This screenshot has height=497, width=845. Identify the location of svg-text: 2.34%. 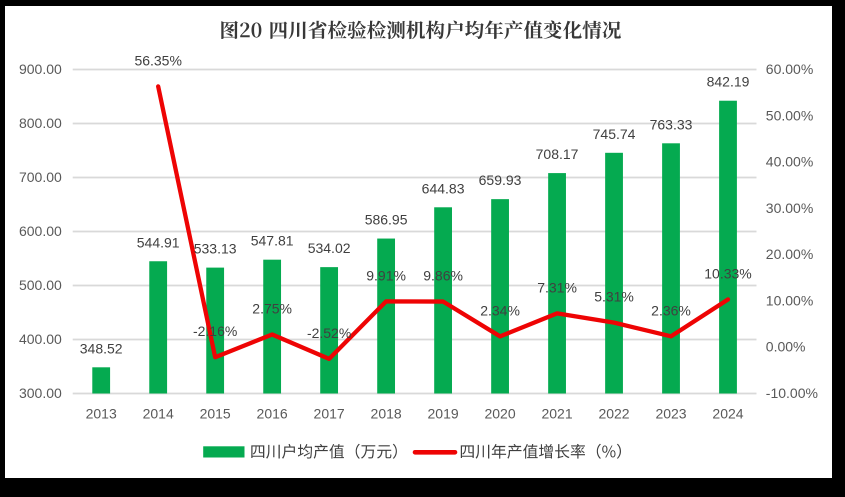
(500, 310).